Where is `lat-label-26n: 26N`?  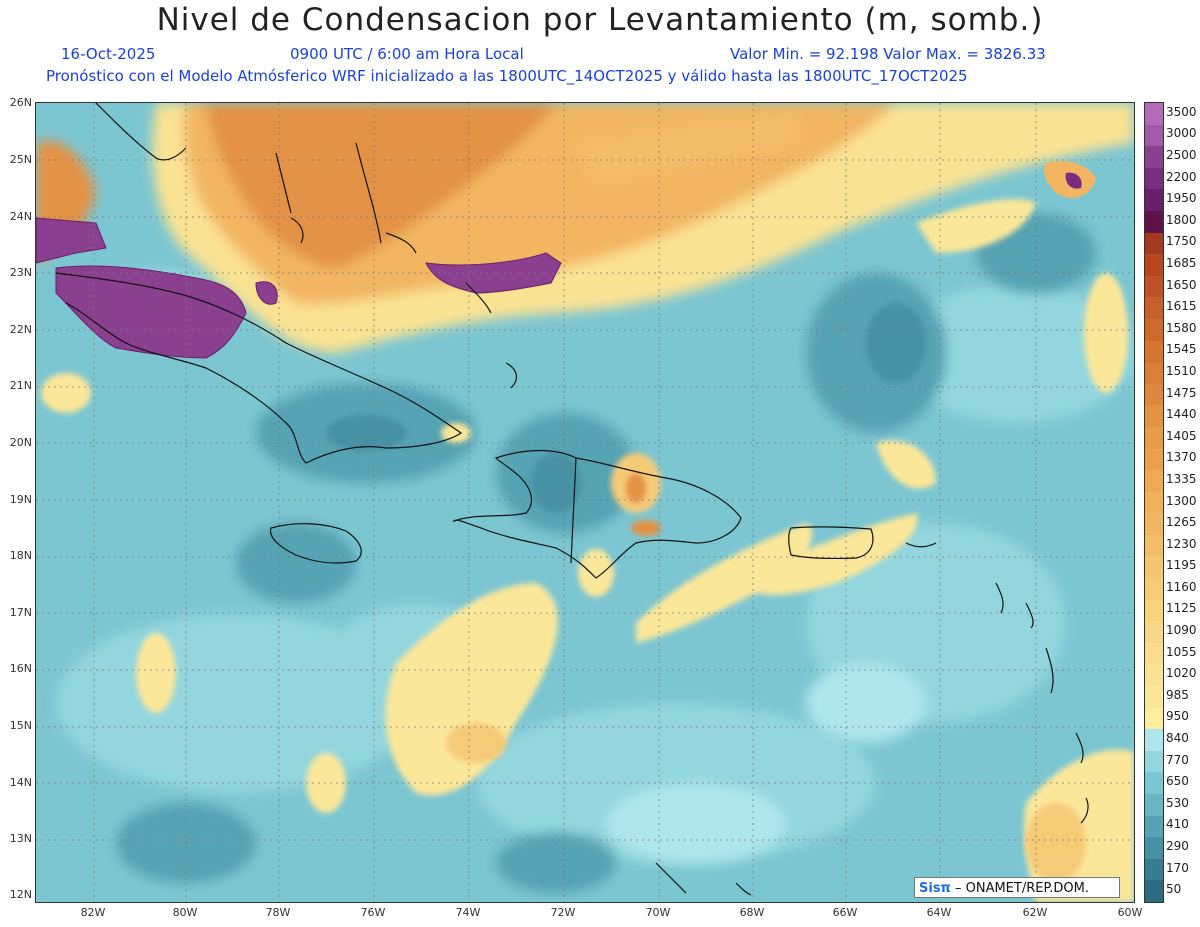 lat-label-26n: 26N is located at coordinates (20, 102).